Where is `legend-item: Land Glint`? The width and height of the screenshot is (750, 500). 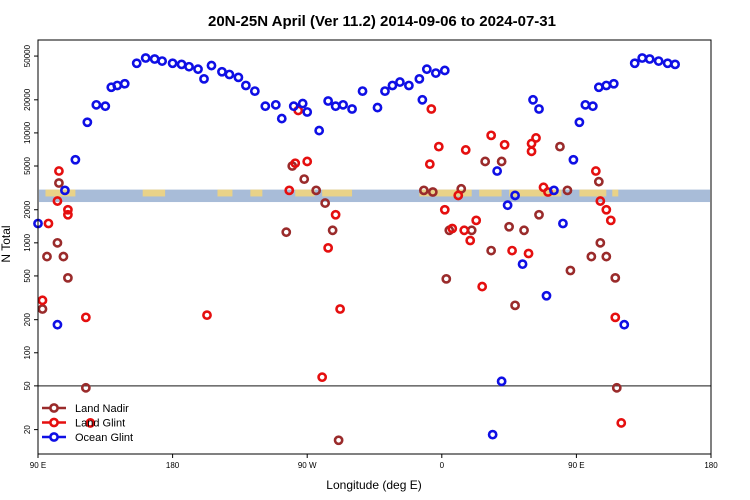 legend-item: Land Glint is located at coordinates (83, 424).